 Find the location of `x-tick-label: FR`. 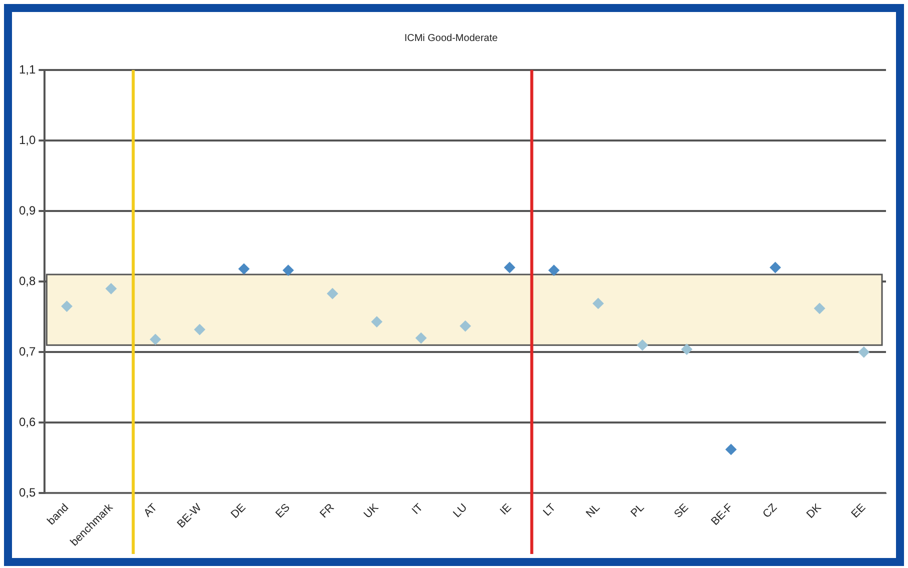

x-tick-label: FR is located at coordinates (327, 511).